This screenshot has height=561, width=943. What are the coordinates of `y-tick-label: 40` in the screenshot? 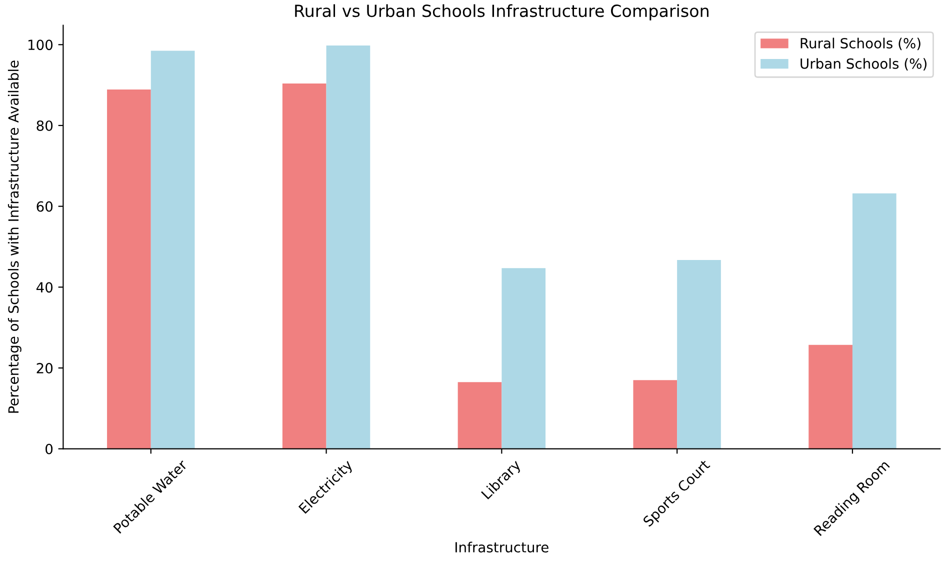 It's located at (44, 287).